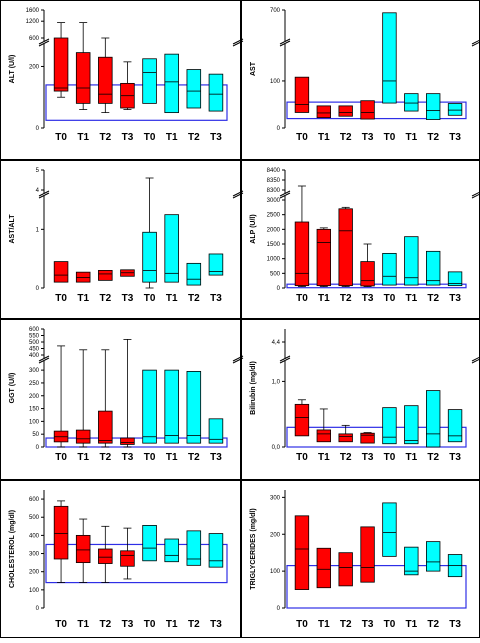  What do you see at coordinates (253, 228) in the screenshot?
I see `y-axis-title: ALP (U/l)` at bounding box center [253, 228].